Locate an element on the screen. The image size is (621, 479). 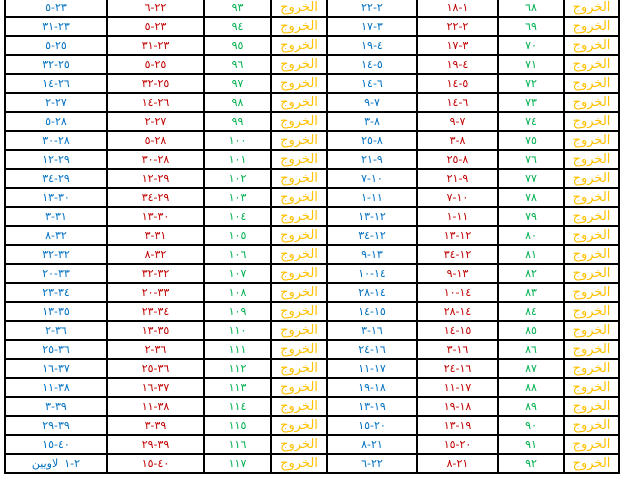
left-start-ref: ٥-٢٥ is located at coordinates (155, 64).